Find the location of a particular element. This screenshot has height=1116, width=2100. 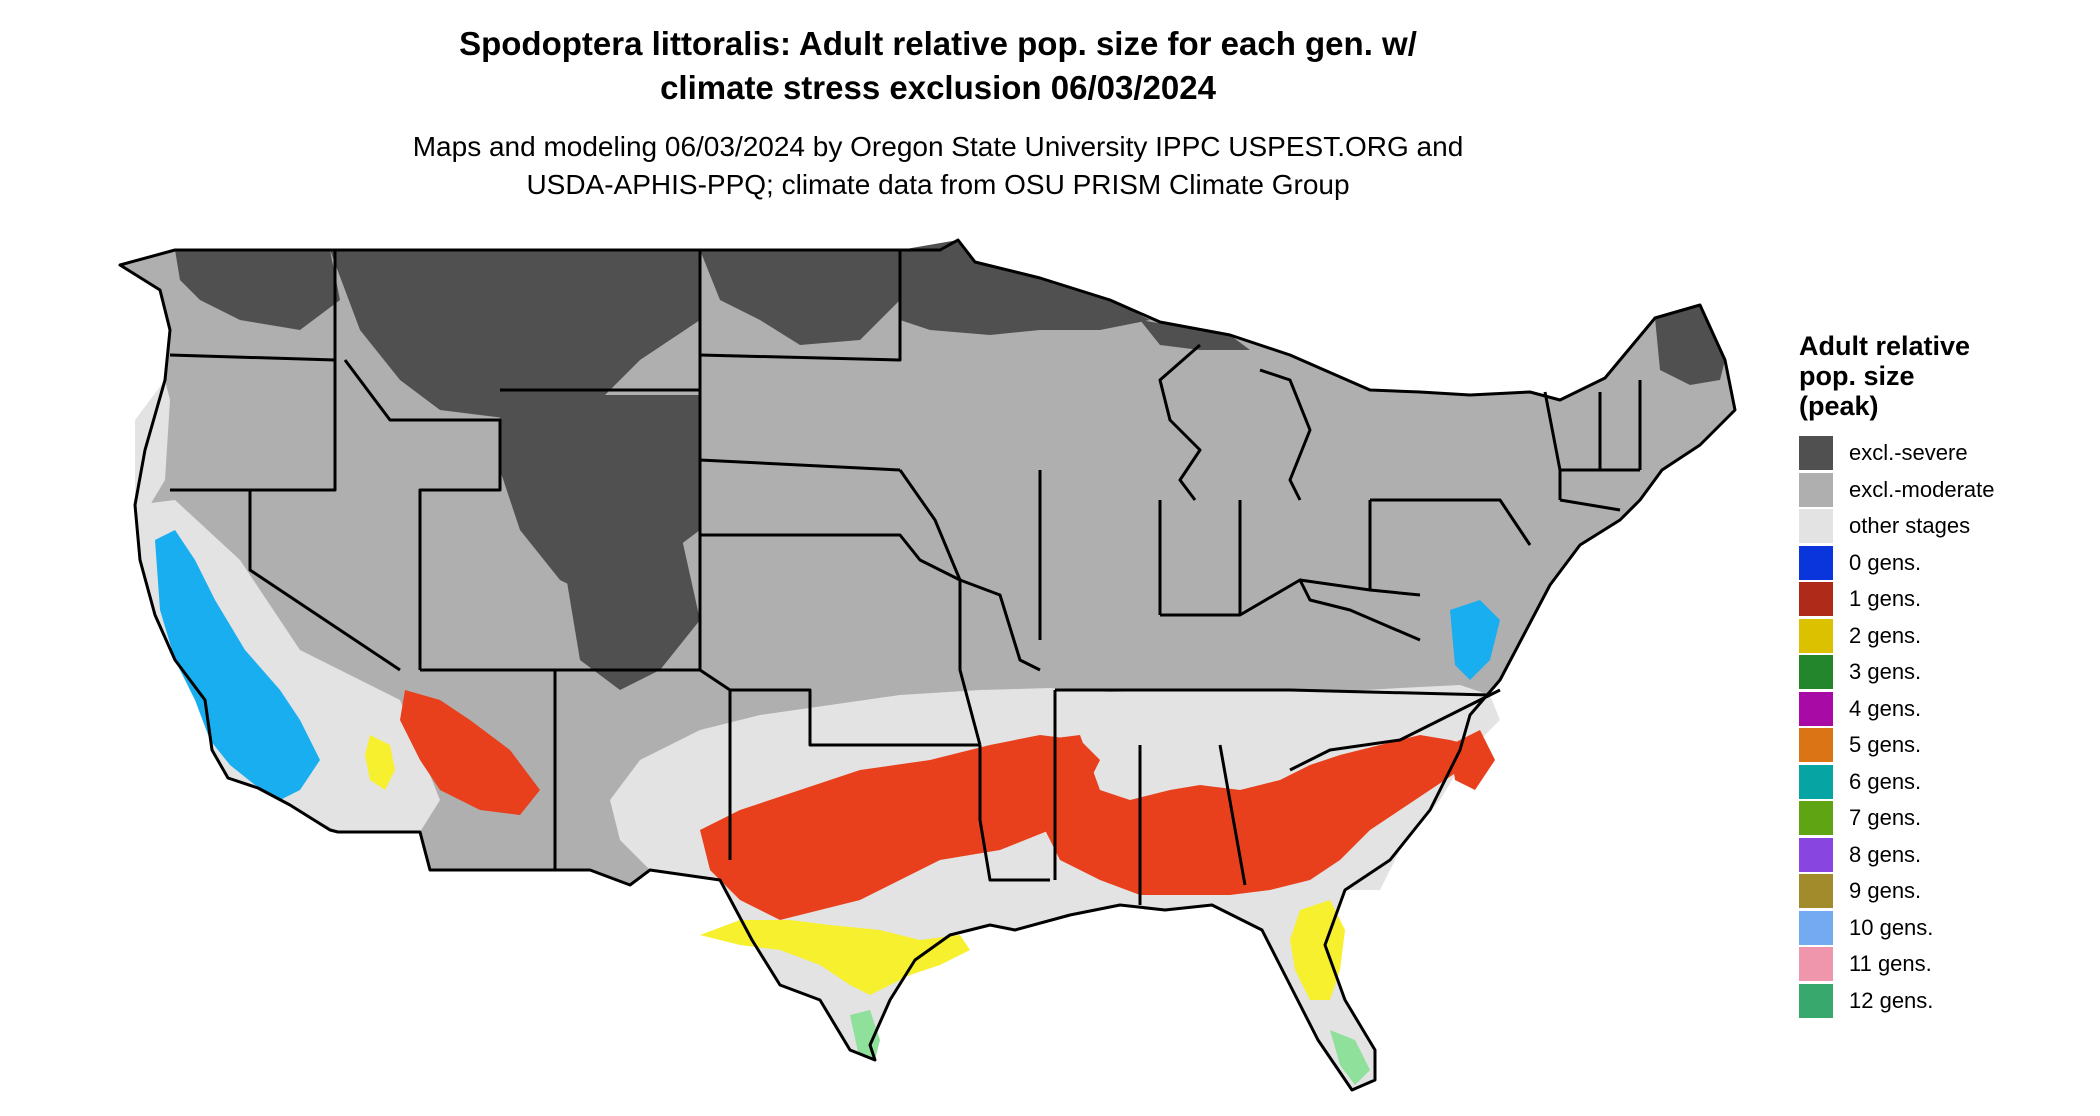

legend-item: other stages is located at coordinates (1944, 526).